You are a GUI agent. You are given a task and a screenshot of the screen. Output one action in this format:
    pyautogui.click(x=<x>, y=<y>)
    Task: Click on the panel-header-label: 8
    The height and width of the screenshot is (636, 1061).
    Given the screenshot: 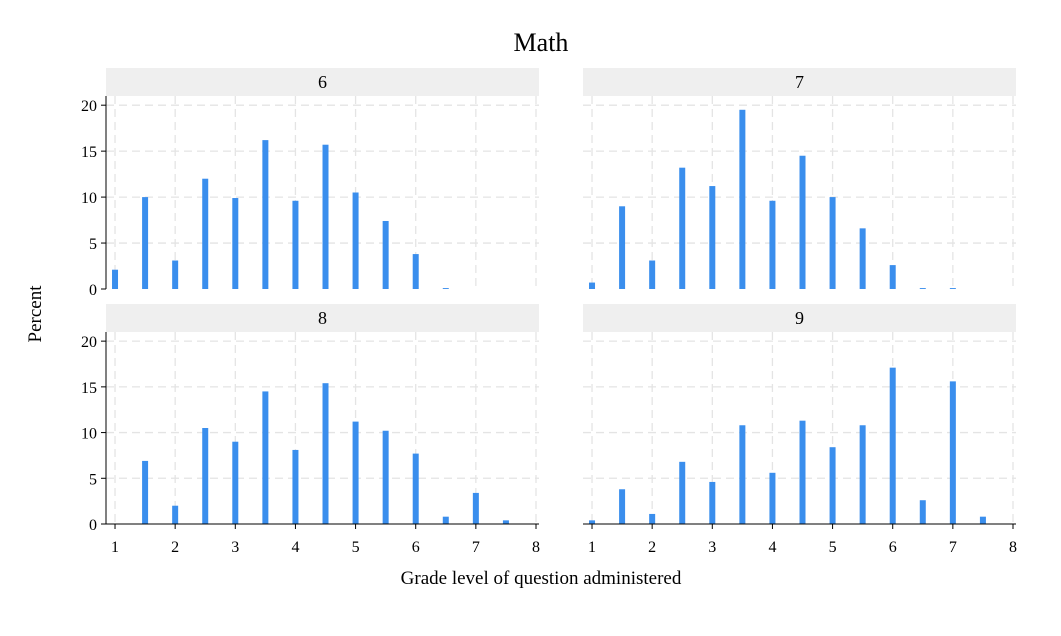 What is the action you would take?
    pyautogui.click(x=322, y=318)
    